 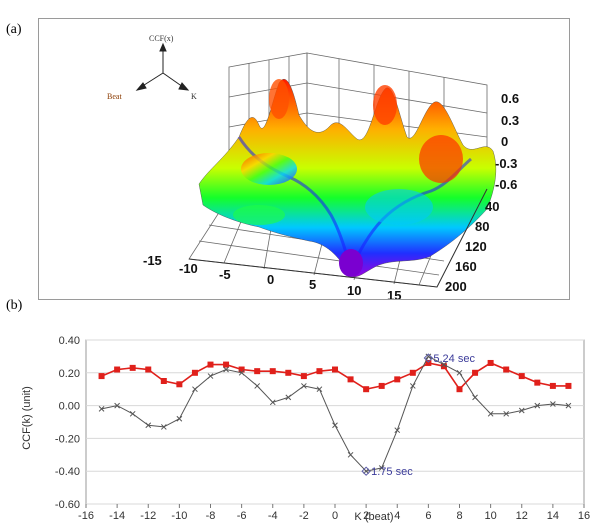 What do you see at coordinates (67, 472) in the screenshot?
I see `y-tick-label: -0.40` at bounding box center [67, 472].